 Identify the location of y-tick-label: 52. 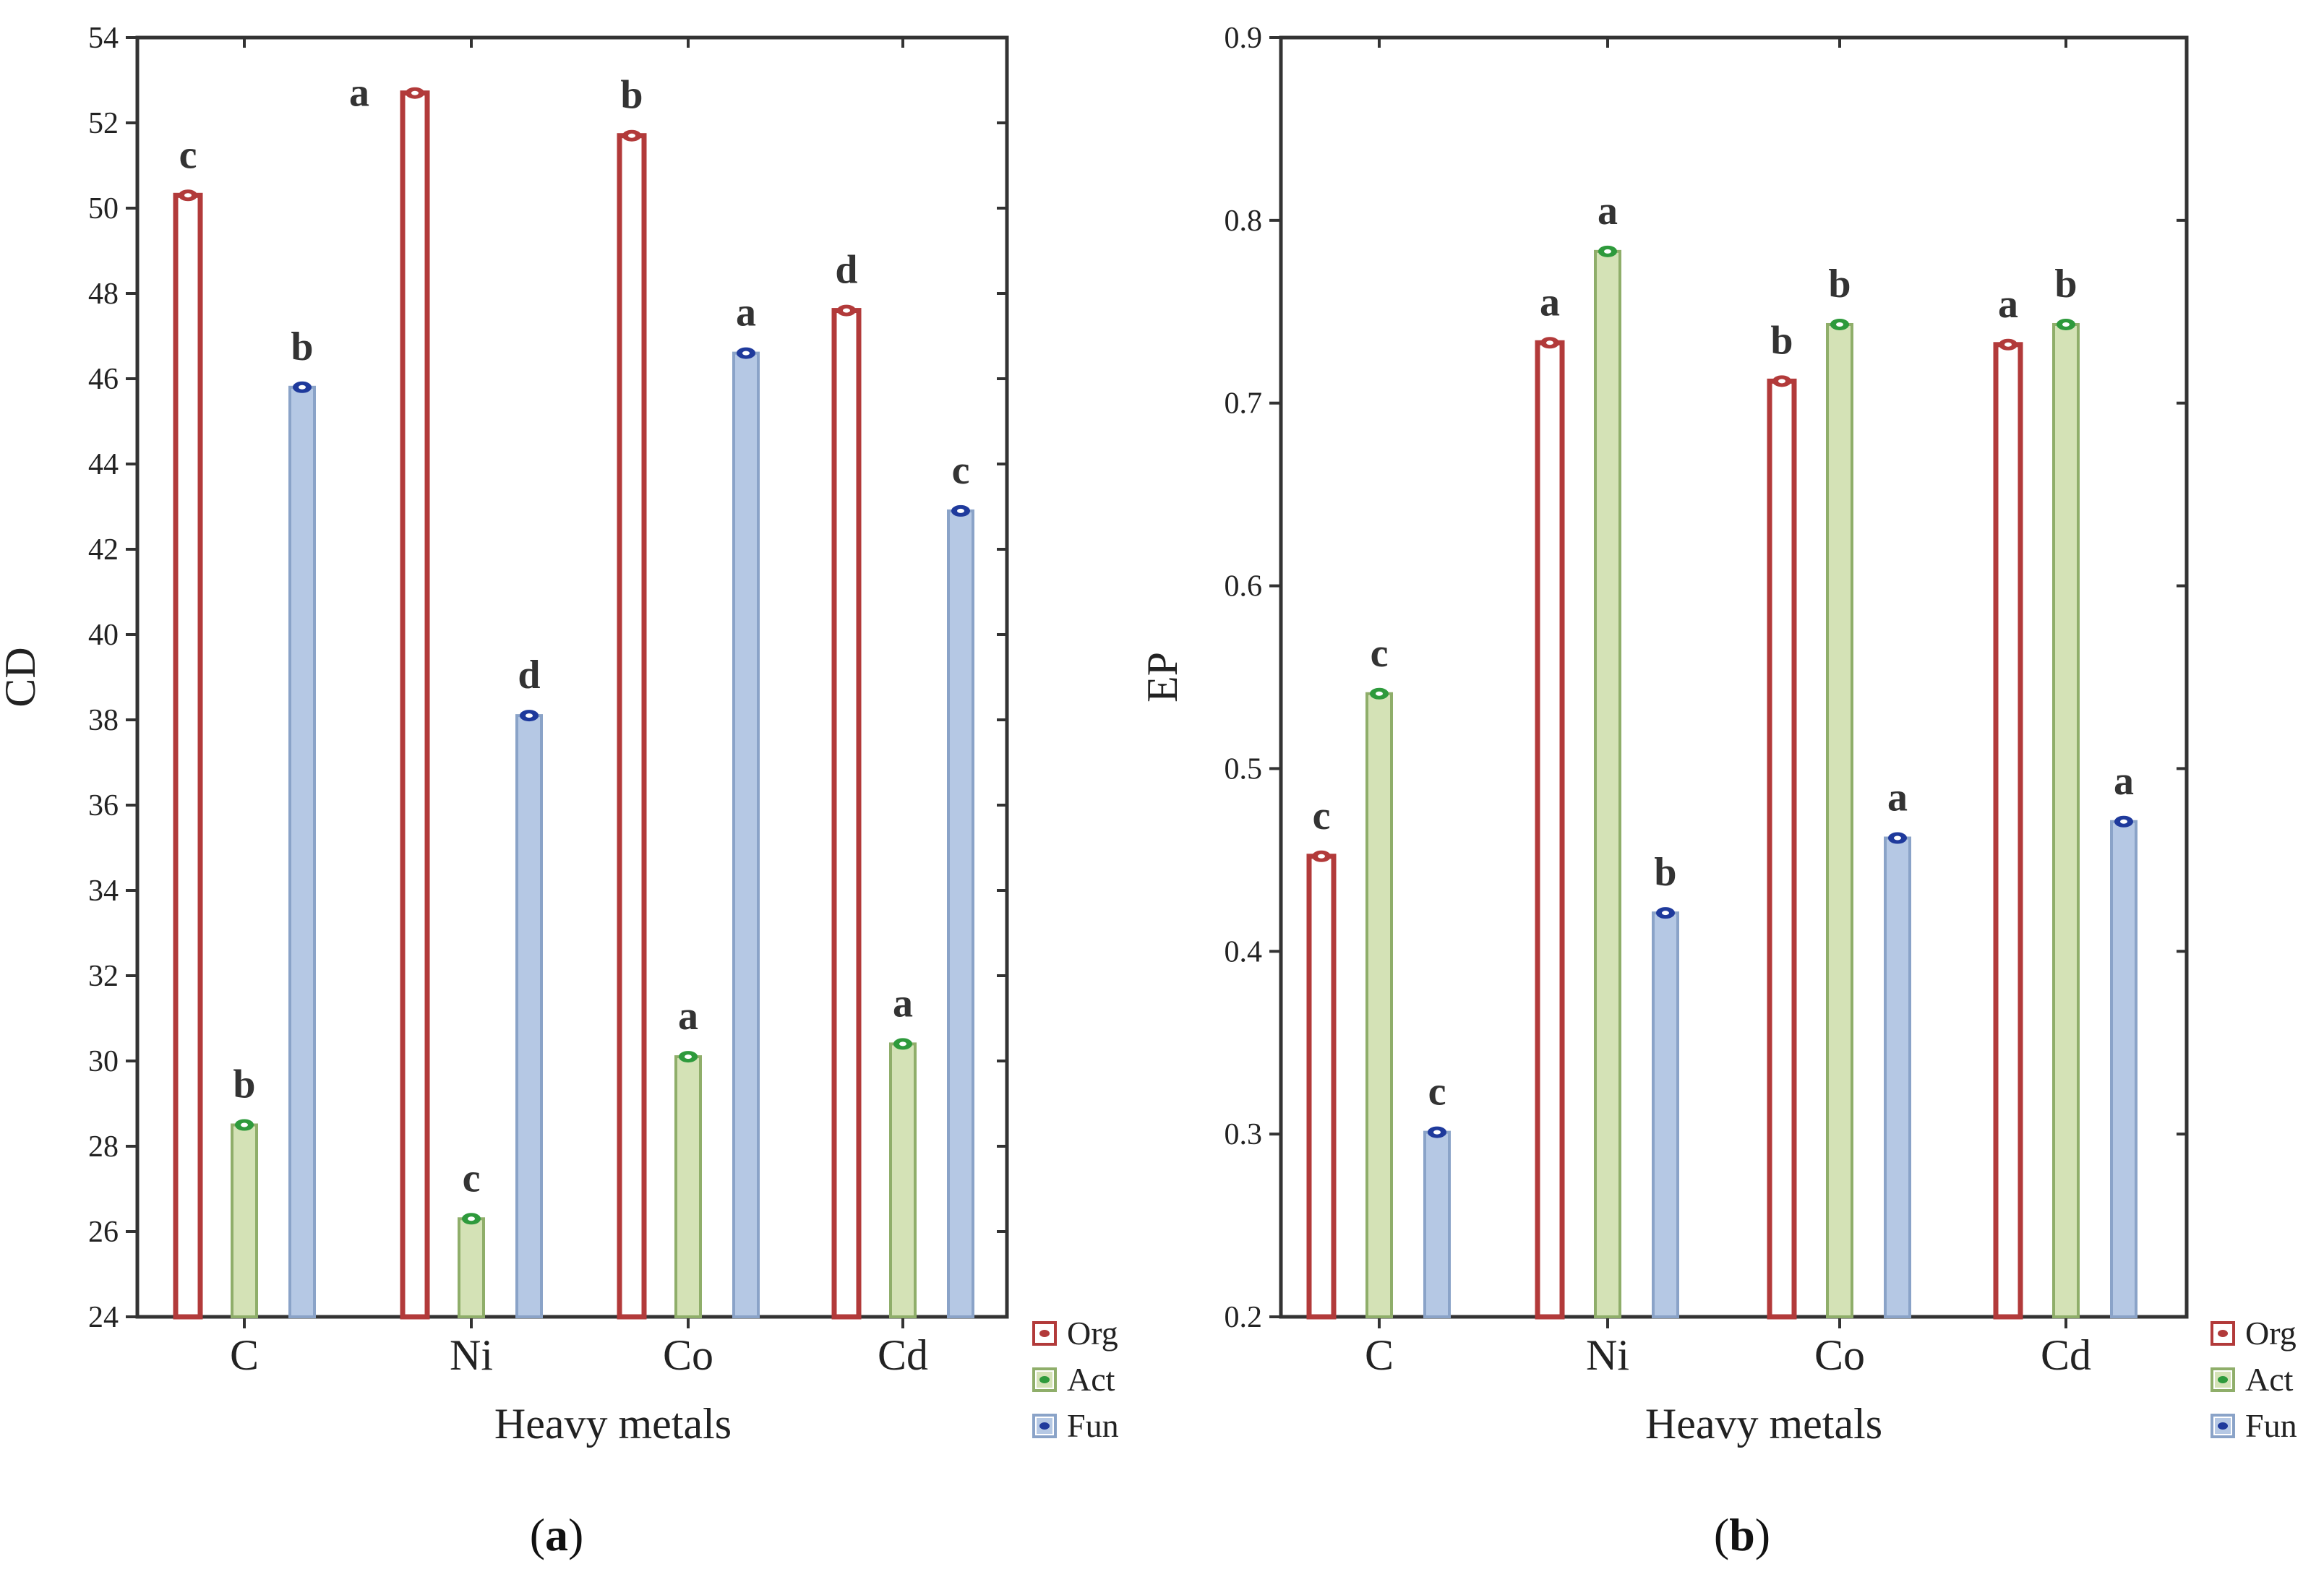
(103, 123).